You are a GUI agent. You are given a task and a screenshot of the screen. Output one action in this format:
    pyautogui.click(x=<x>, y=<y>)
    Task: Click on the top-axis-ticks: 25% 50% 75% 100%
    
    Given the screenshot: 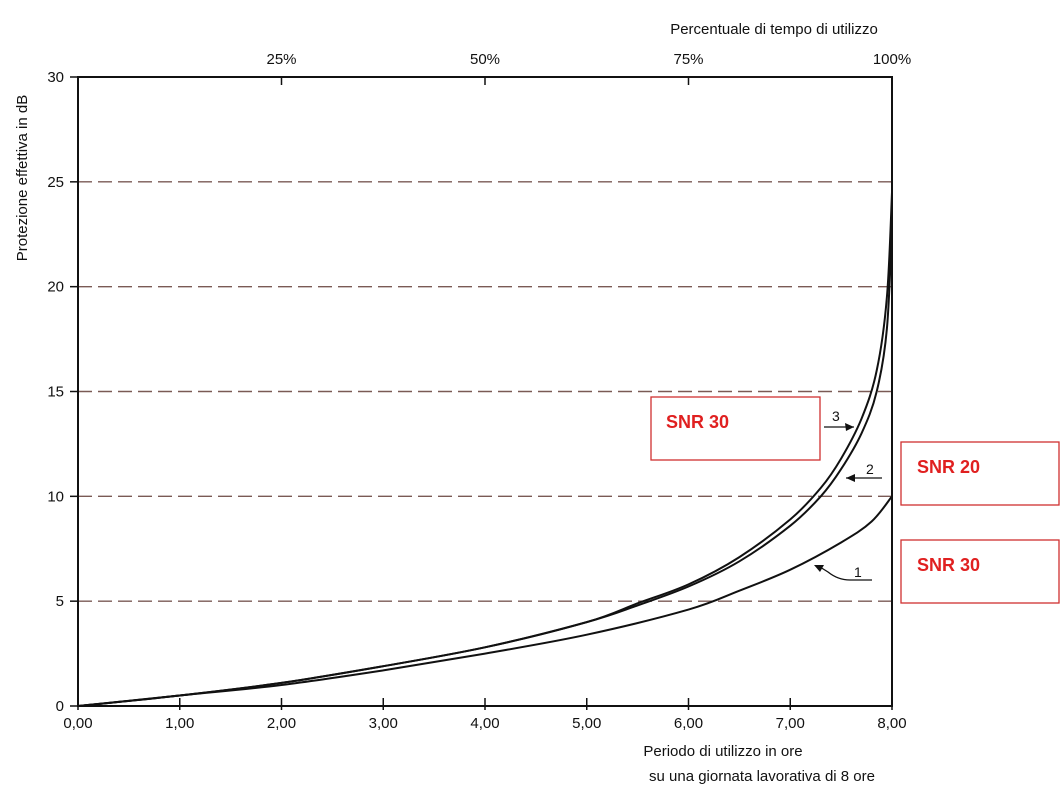 What is the action you would take?
    pyautogui.click(x=588, y=68)
    